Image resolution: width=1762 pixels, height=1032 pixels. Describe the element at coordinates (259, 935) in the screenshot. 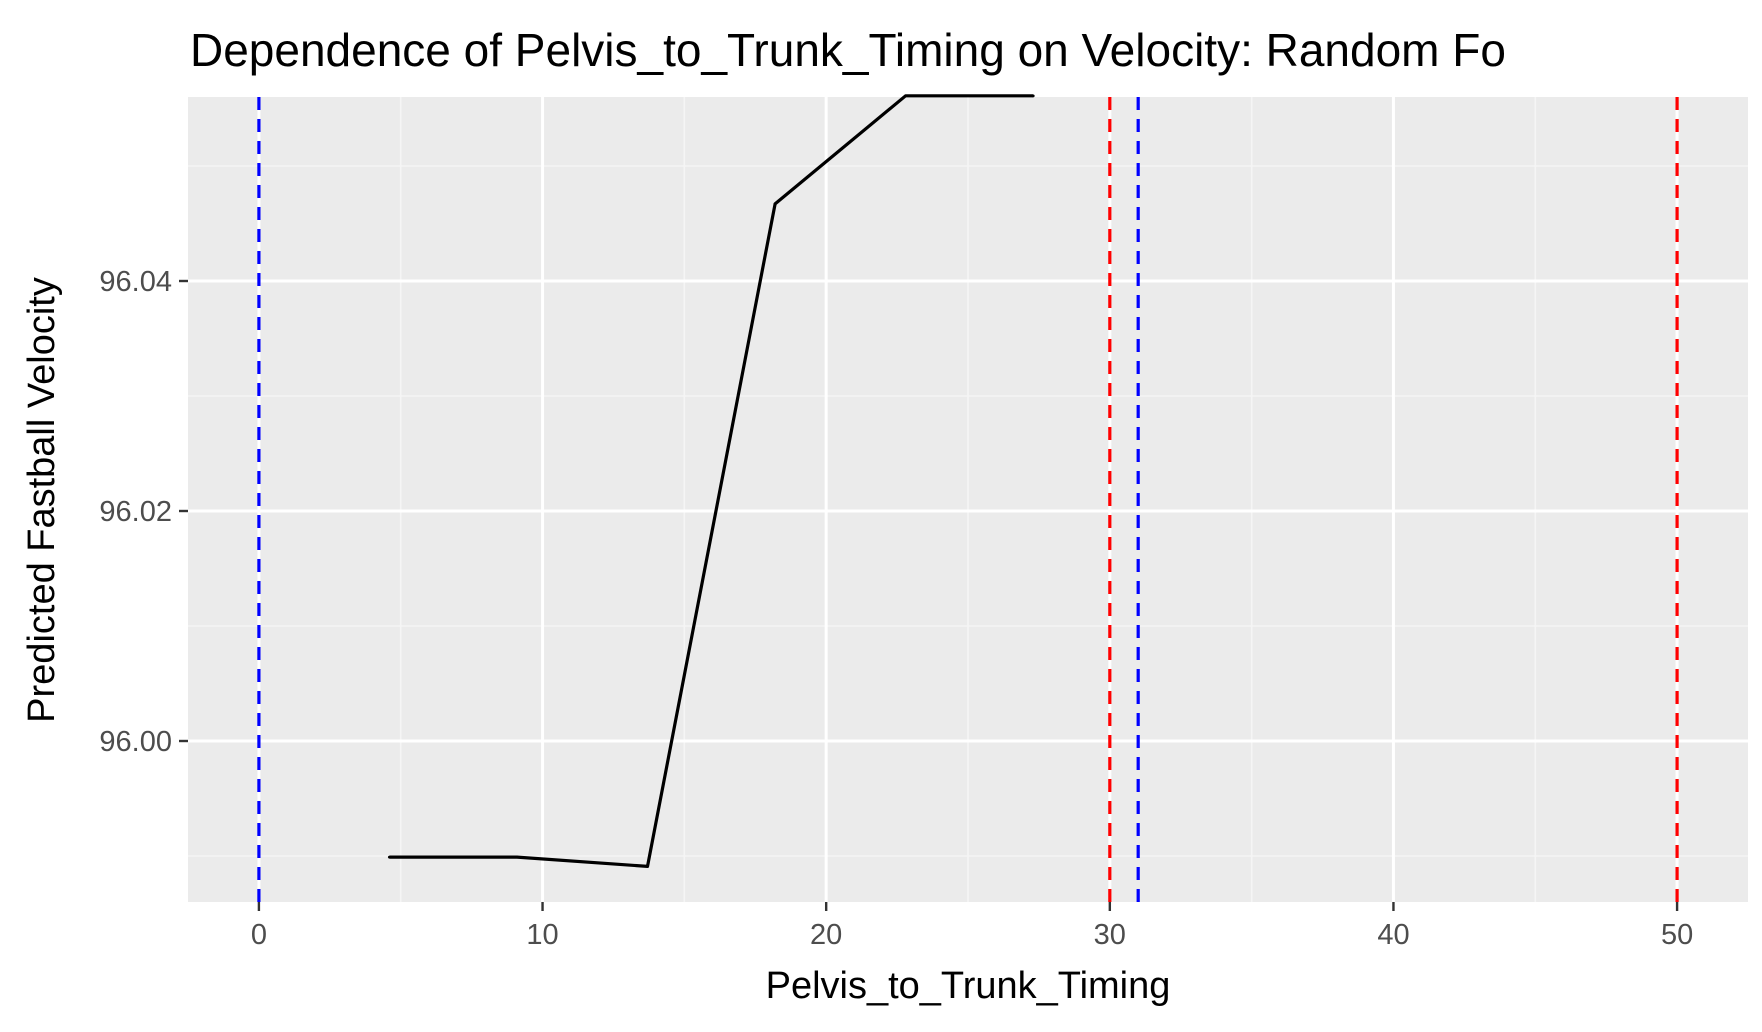

I see `x-tick-label: 0` at that location.